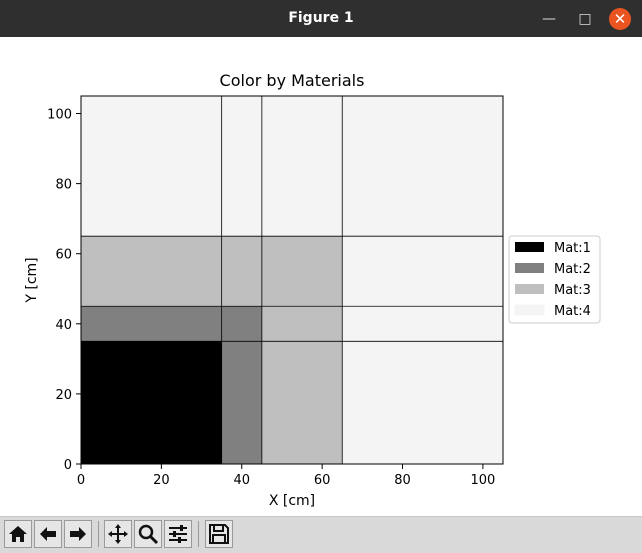  Describe the element at coordinates (572, 290) in the screenshot. I see `legend-label: Mat:3` at that location.